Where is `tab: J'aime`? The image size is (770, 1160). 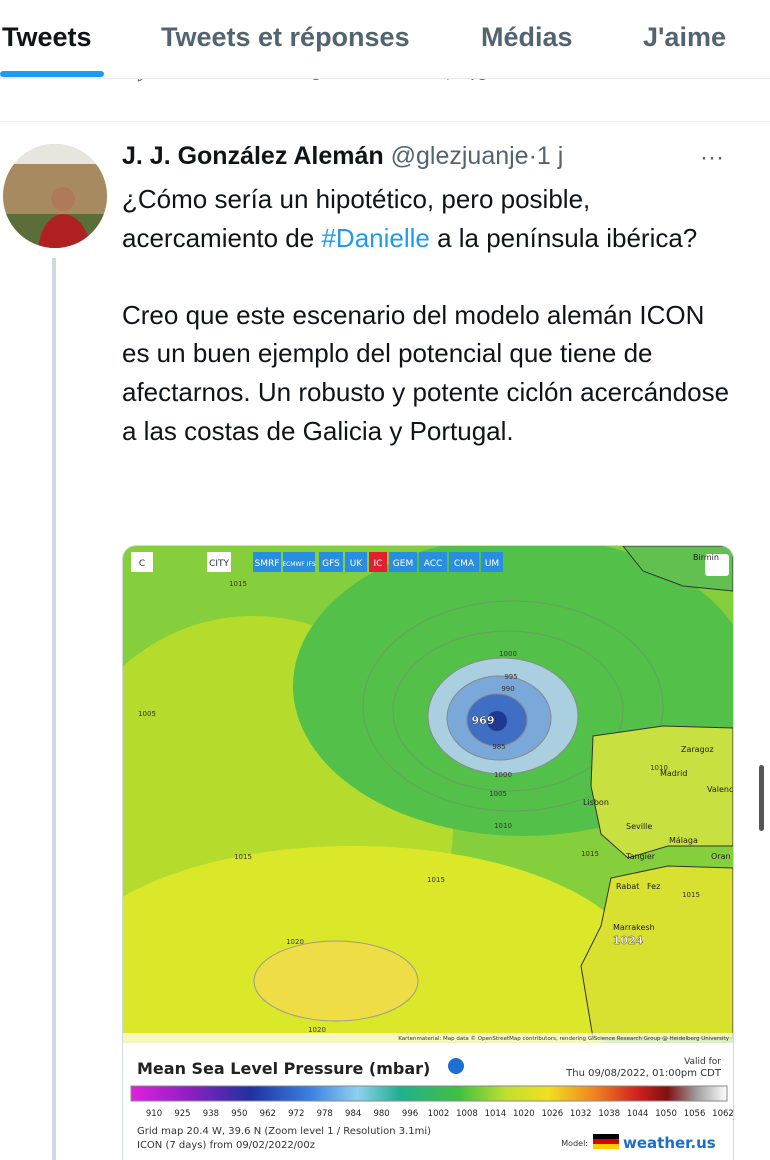 tab: J'aime is located at coordinates (684, 37).